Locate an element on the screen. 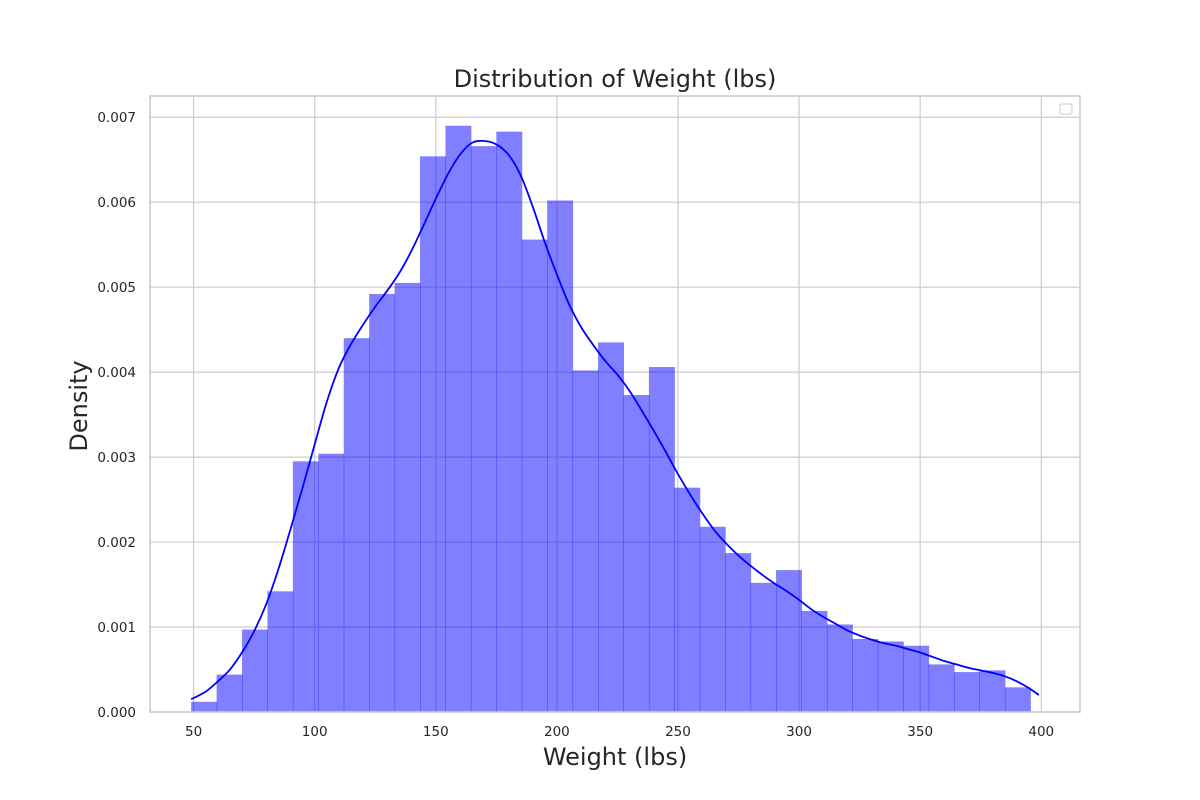 Image resolution: width=1200 pixels, height=800 pixels. y-tick-label: 0.007 is located at coordinates (116, 118).